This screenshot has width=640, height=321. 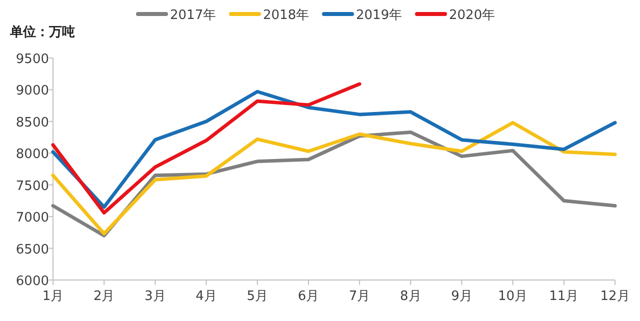 What do you see at coordinates (32, 122) in the screenshot?
I see `y-tick-label: 8500` at bounding box center [32, 122].